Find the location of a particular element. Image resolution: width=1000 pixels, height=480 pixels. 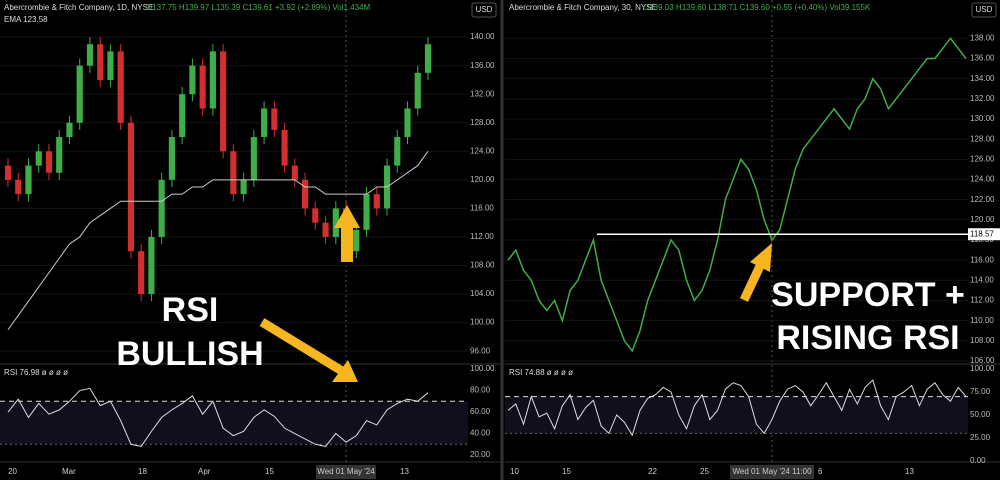

y-tick-label: 138.00 is located at coordinates (982, 37).